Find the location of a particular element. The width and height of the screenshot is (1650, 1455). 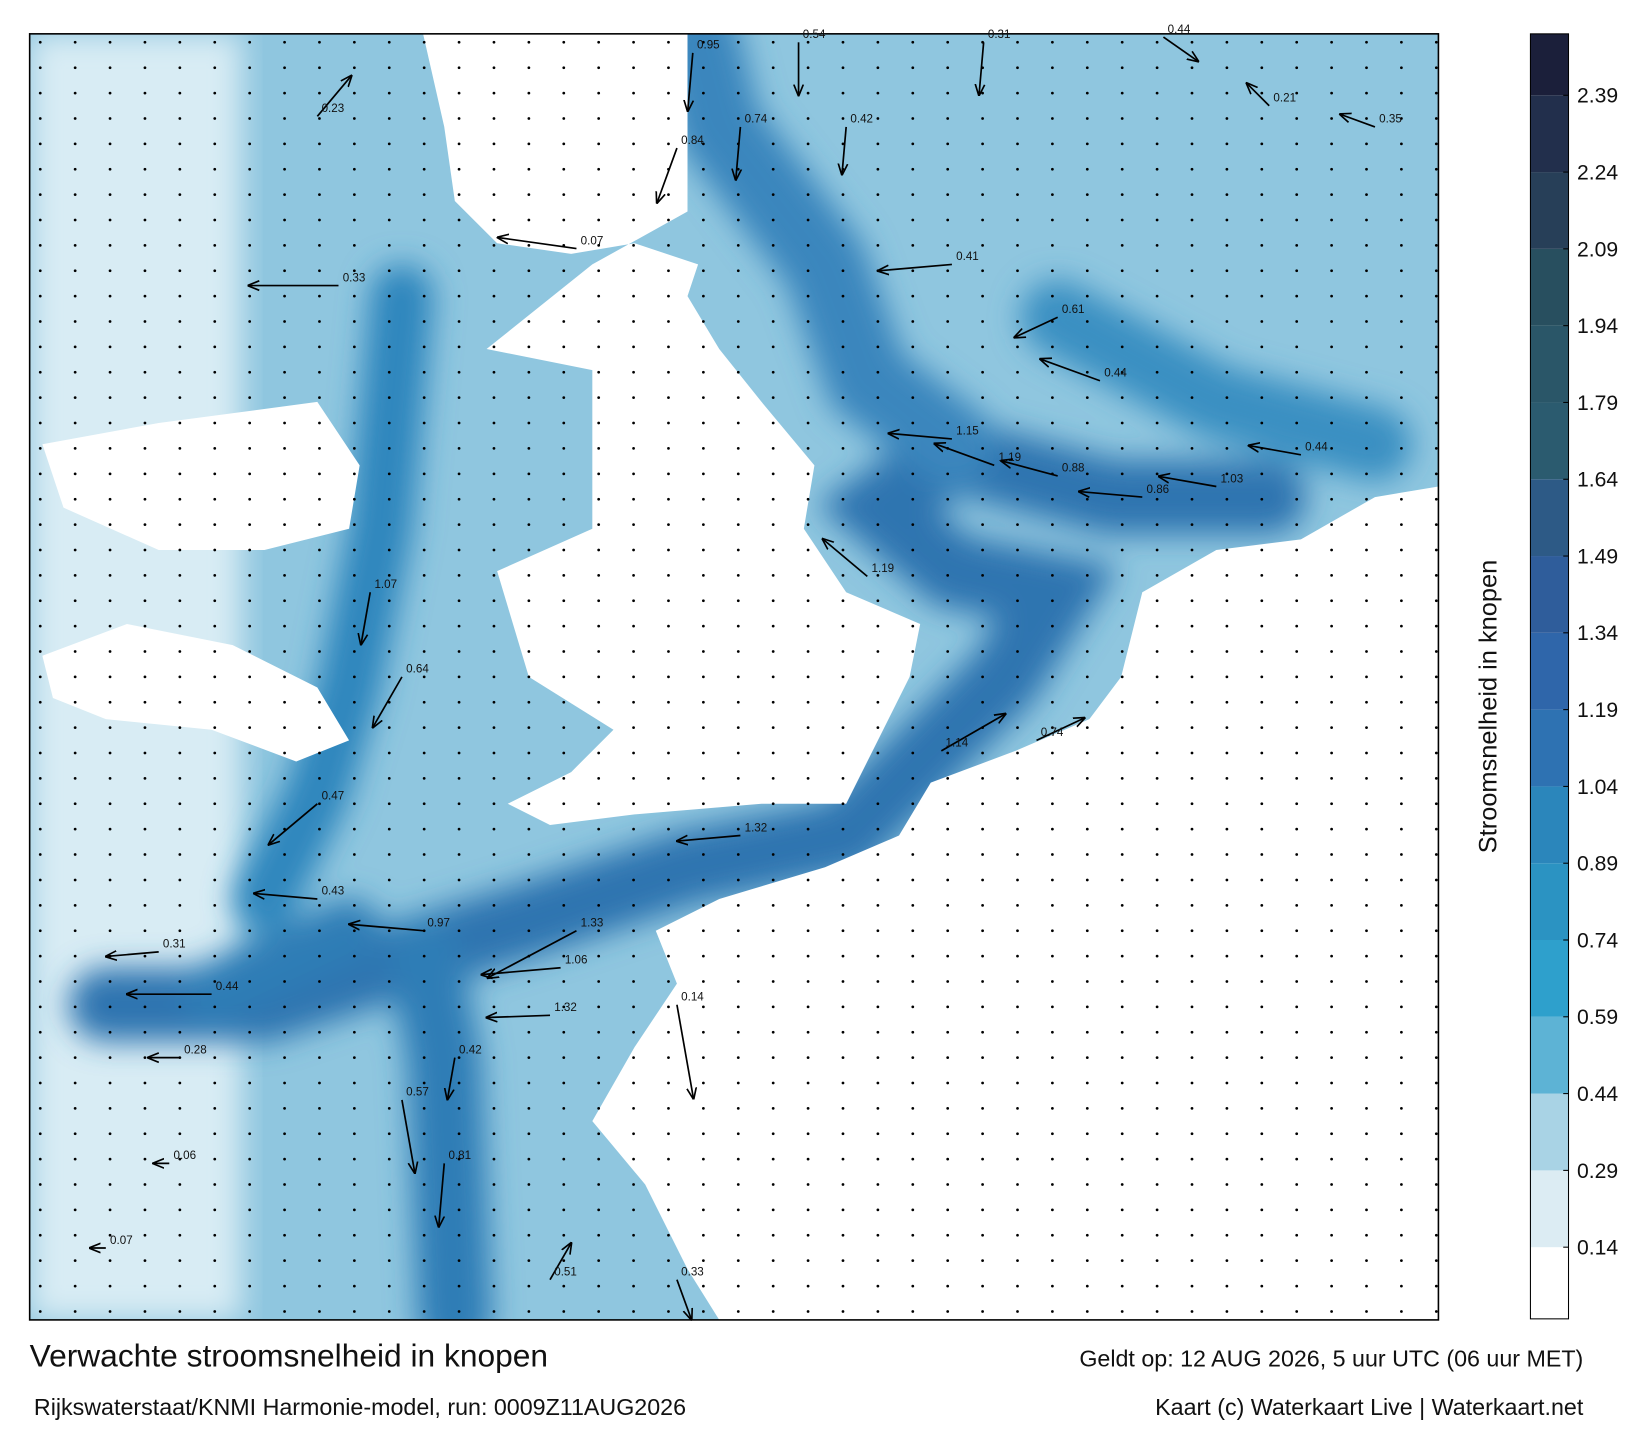

speed-label: 0.06 is located at coordinates (185, 1155).